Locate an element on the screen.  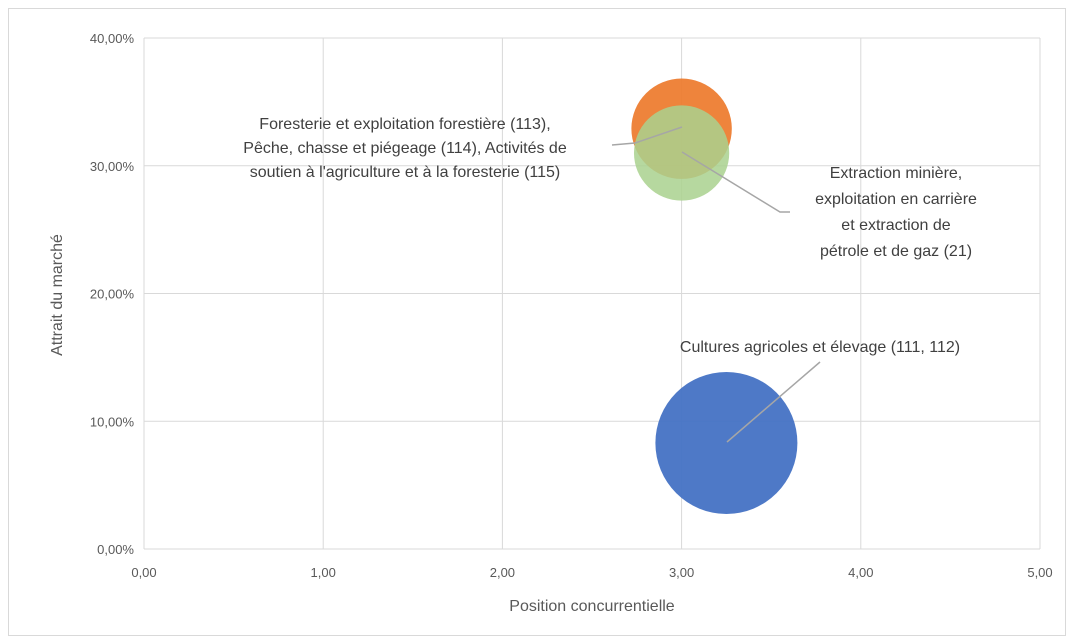
x-tick-label: 3,00 is located at coordinates (681, 572).